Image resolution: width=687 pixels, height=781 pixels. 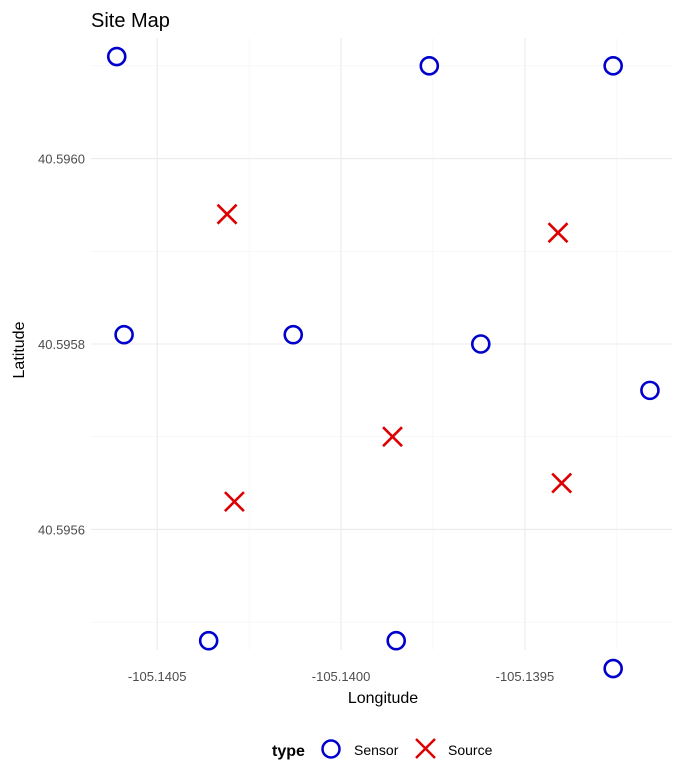 I want to click on legend-sensor-label: Sensor, so click(x=376, y=750).